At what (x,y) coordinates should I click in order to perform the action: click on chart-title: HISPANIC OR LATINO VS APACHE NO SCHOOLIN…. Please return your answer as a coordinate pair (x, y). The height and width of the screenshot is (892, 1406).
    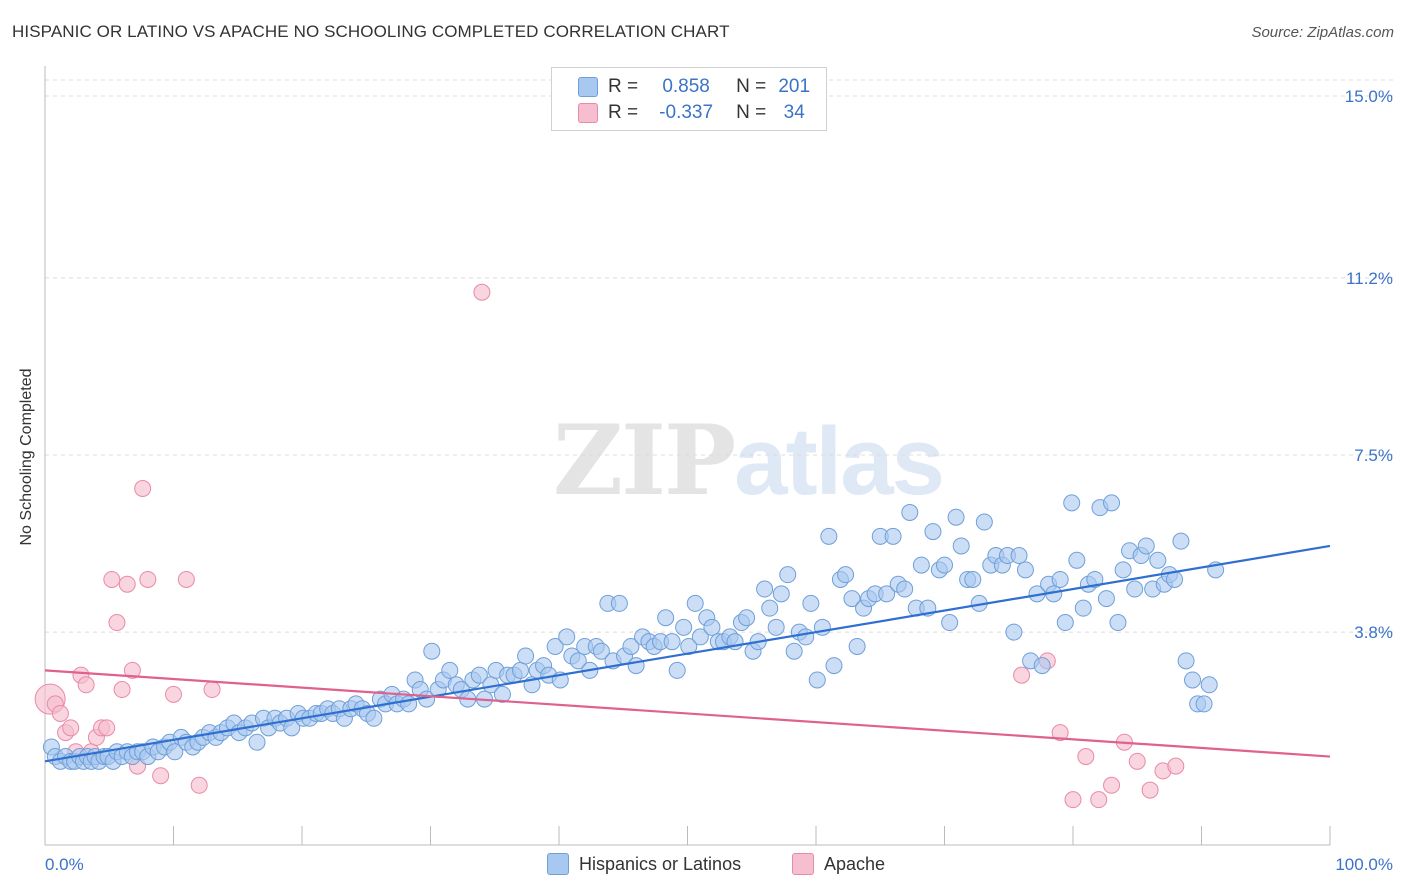
    Looking at the image, I should click on (371, 31).